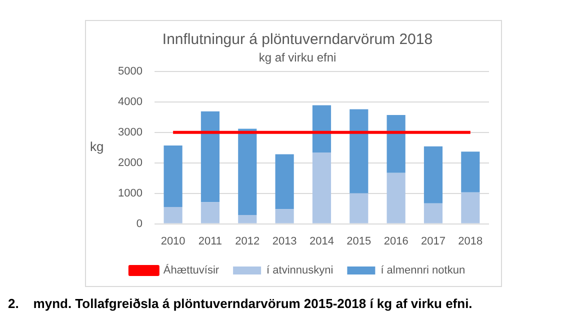 The image size is (578, 325). Describe the element at coordinates (300, 270) in the screenshot. I see `legend-label: í atvinnuskyni` at that location.